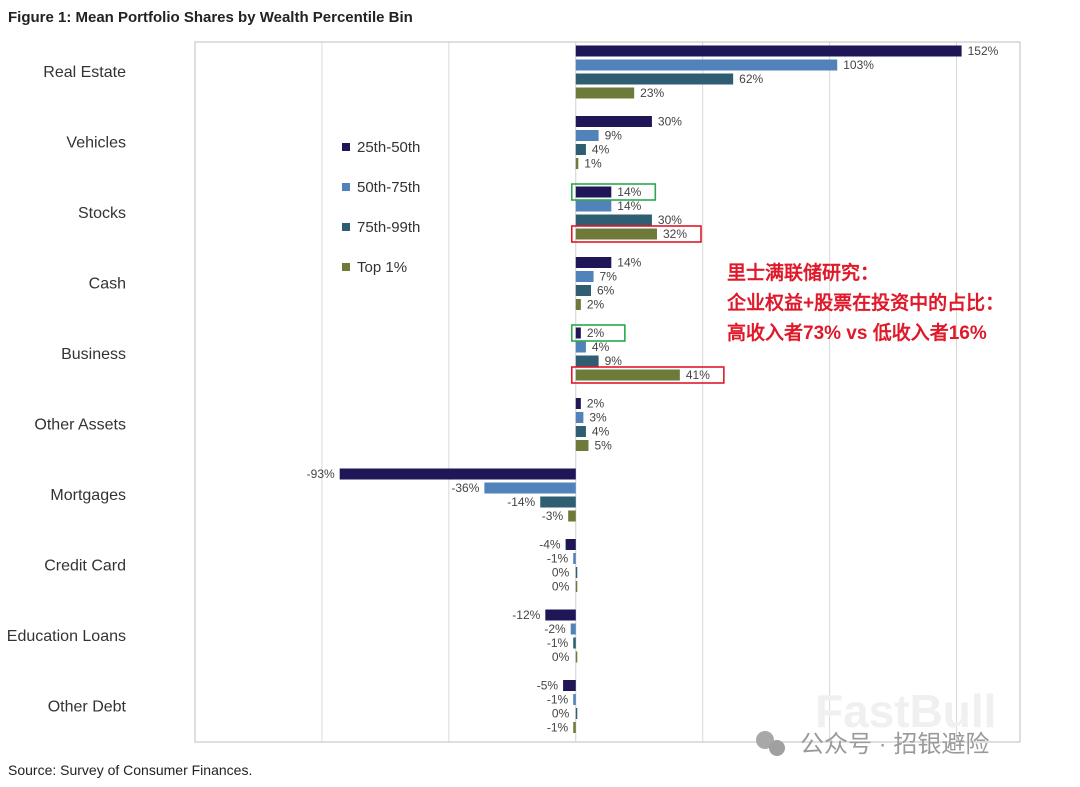 This screenshot has height=787, width=1080. Describe the element at coordinates (321, 474) in the screenshot. I see `value-label: -93%` at that location.